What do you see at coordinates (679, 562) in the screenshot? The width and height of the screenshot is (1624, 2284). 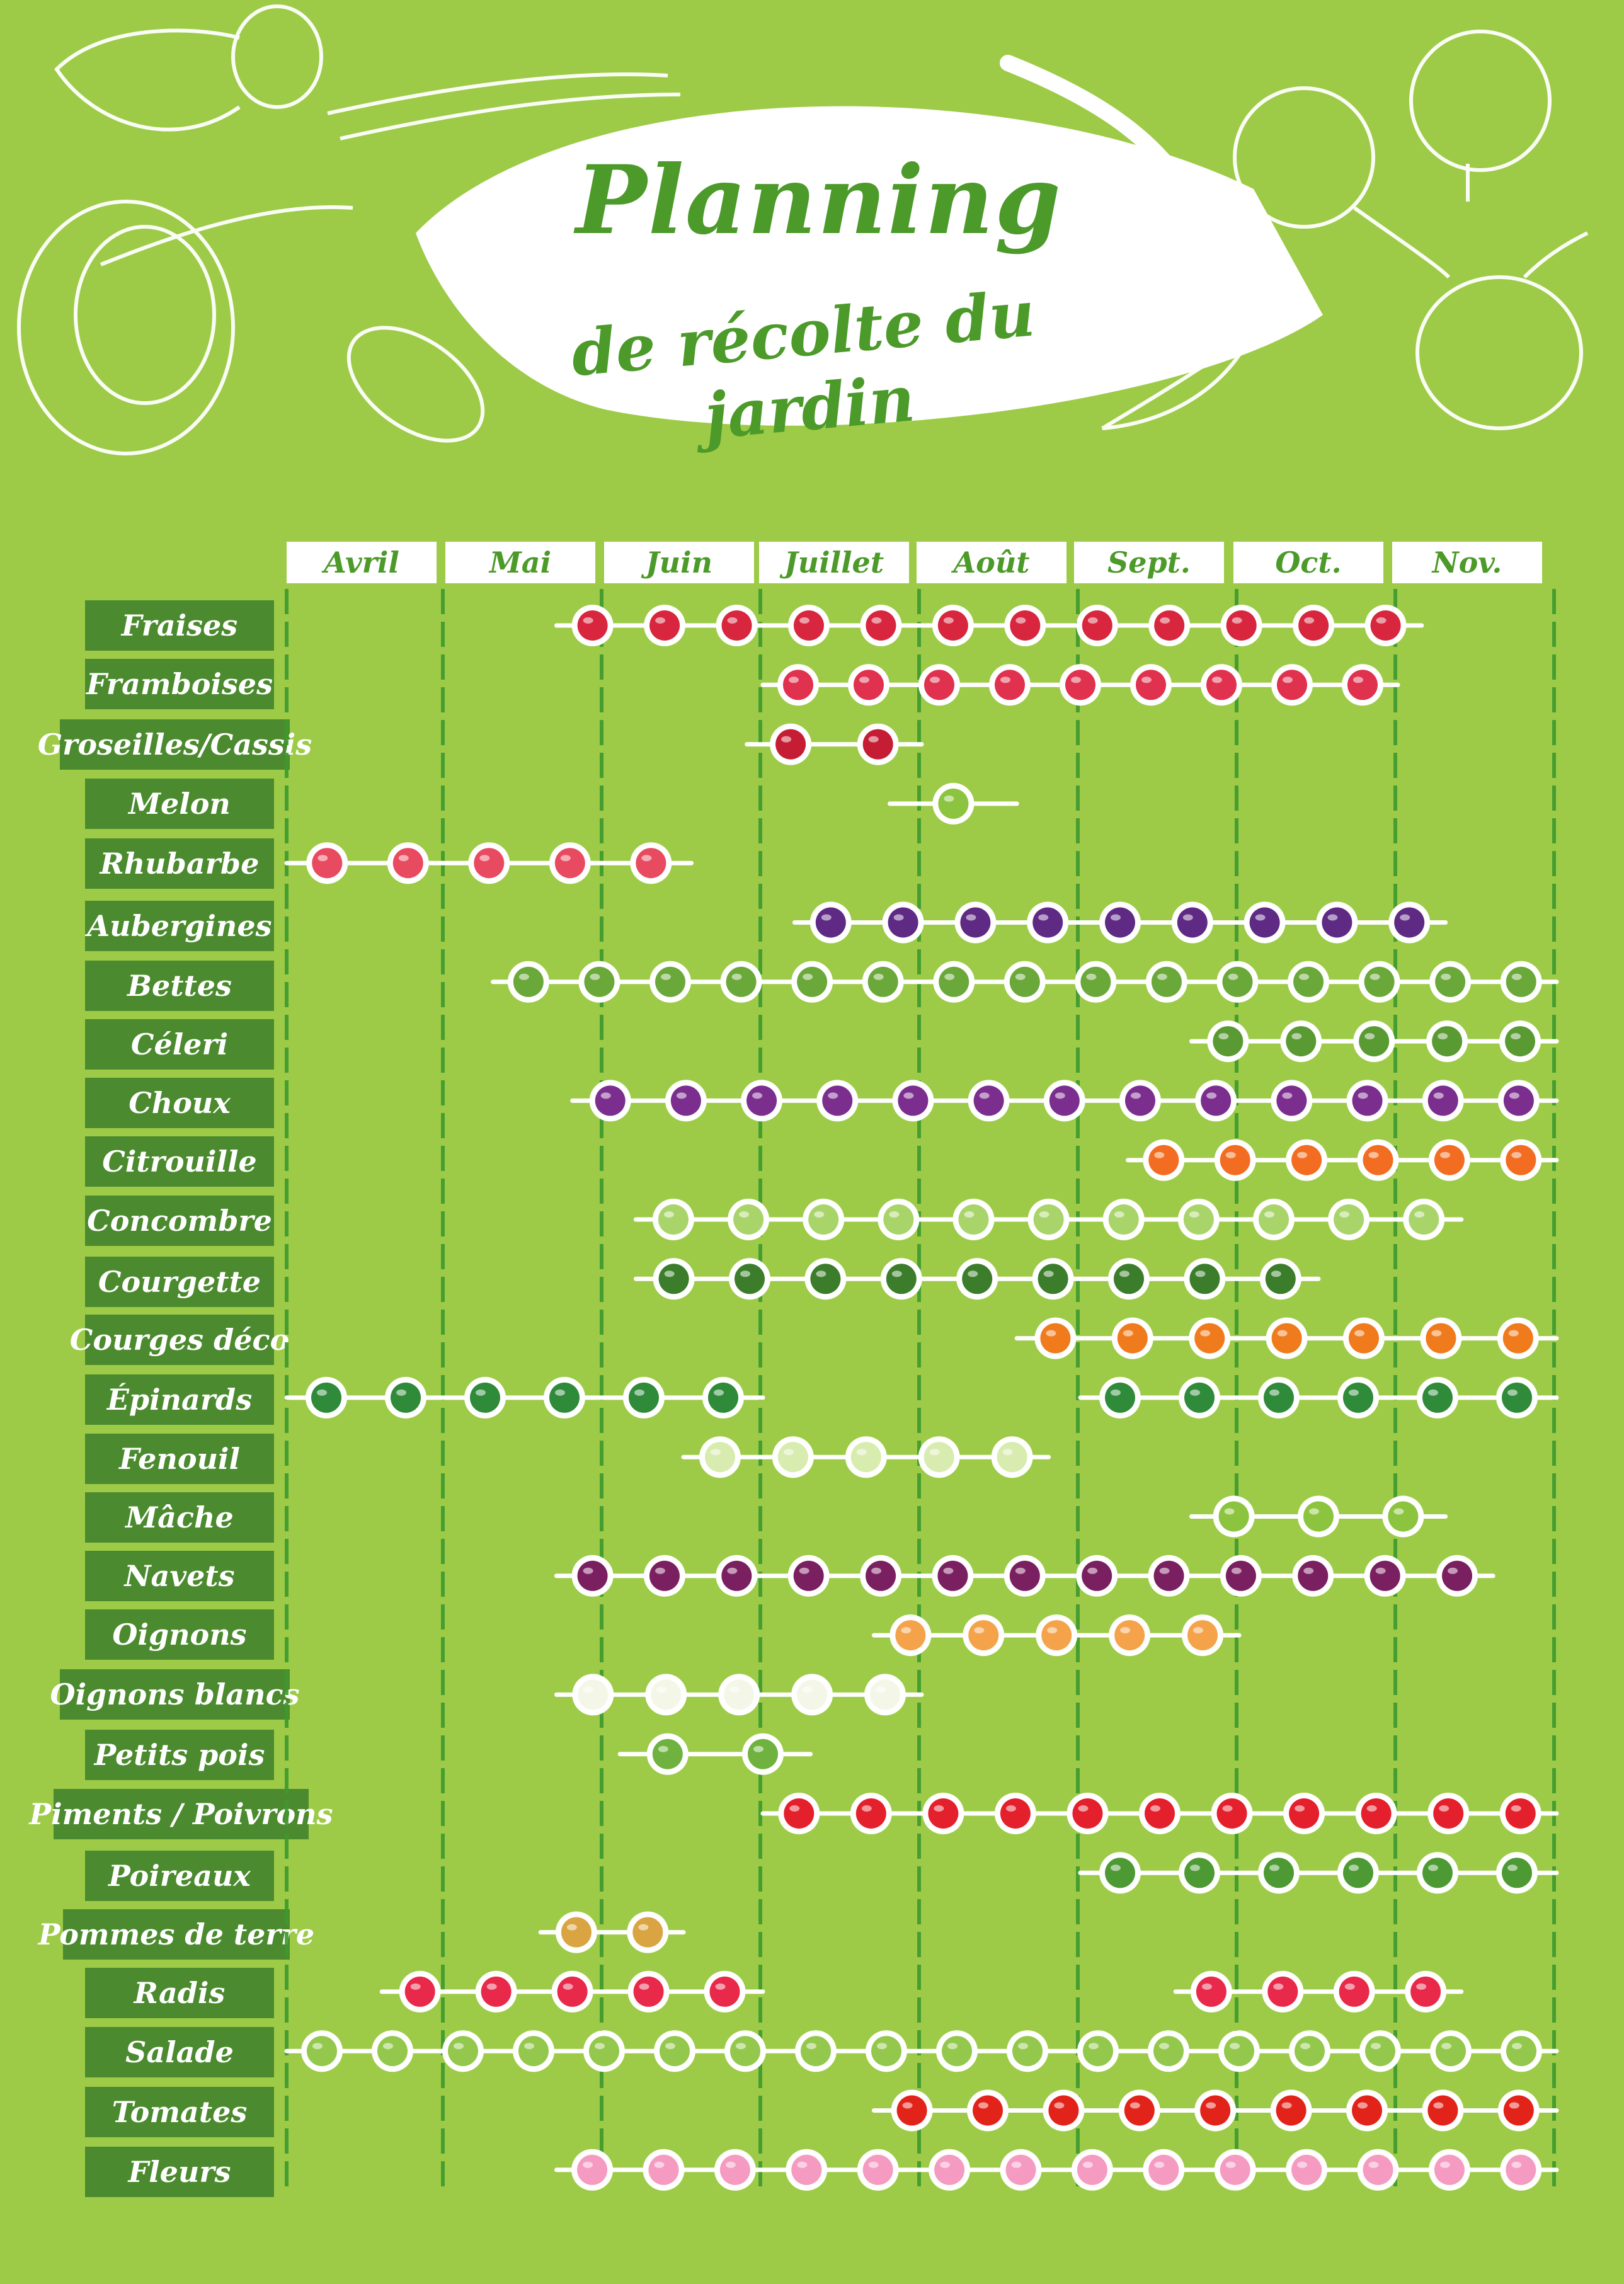 I see `month-header-juin: Juin` at bounding box center [679, 562].